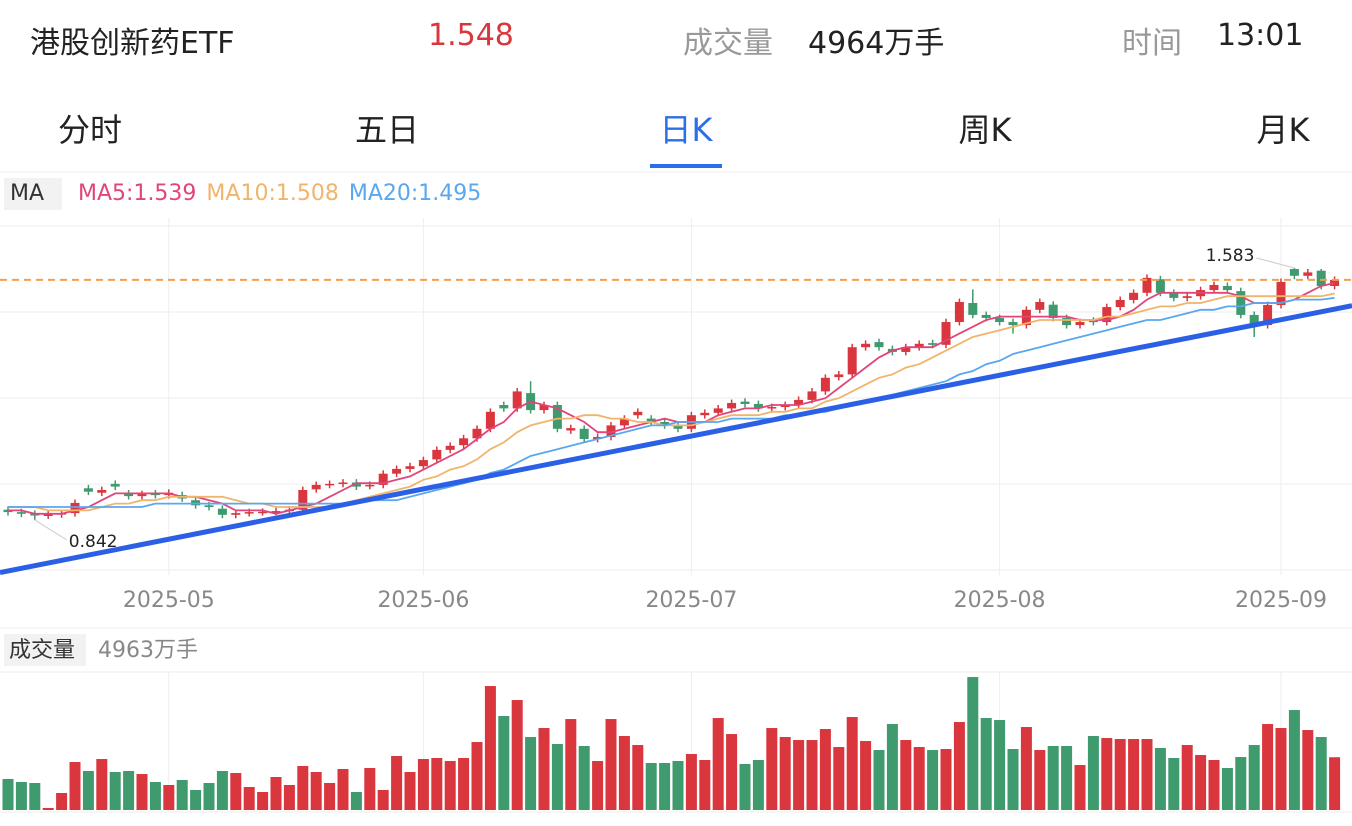 The height and width of the screenshot is (826, 1352). What do you see at coordinates (985, 130) in the screenshot?
I see `tab: 周K` at bounding box center [985, 130].